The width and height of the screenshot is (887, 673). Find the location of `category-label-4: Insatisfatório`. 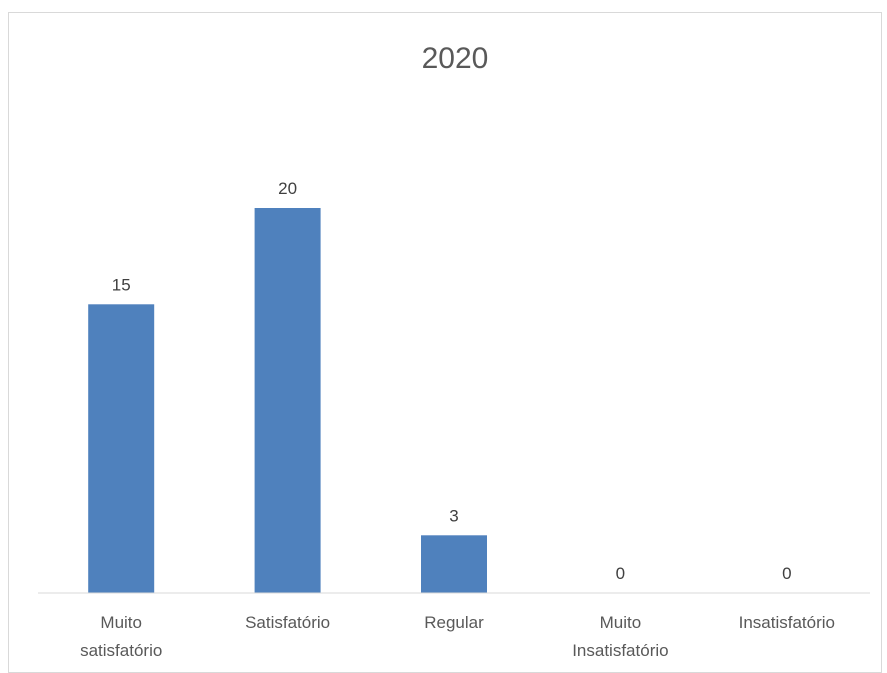

category-label-4: Insatisfatório is located at coordinates (787, 622).